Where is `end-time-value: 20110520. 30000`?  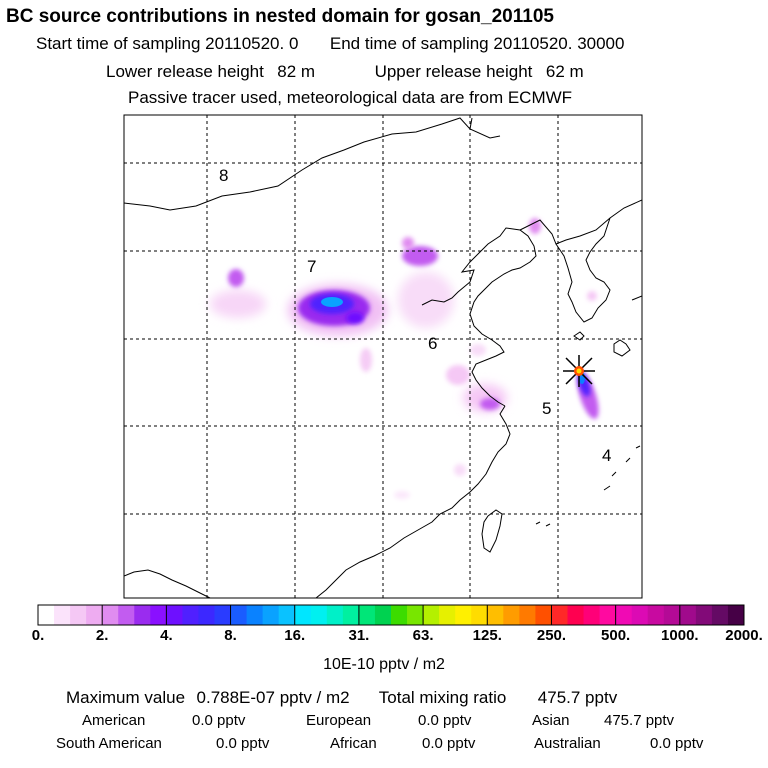
end-time-value: 20110520. 30000 is located at coordinates (559, 43).